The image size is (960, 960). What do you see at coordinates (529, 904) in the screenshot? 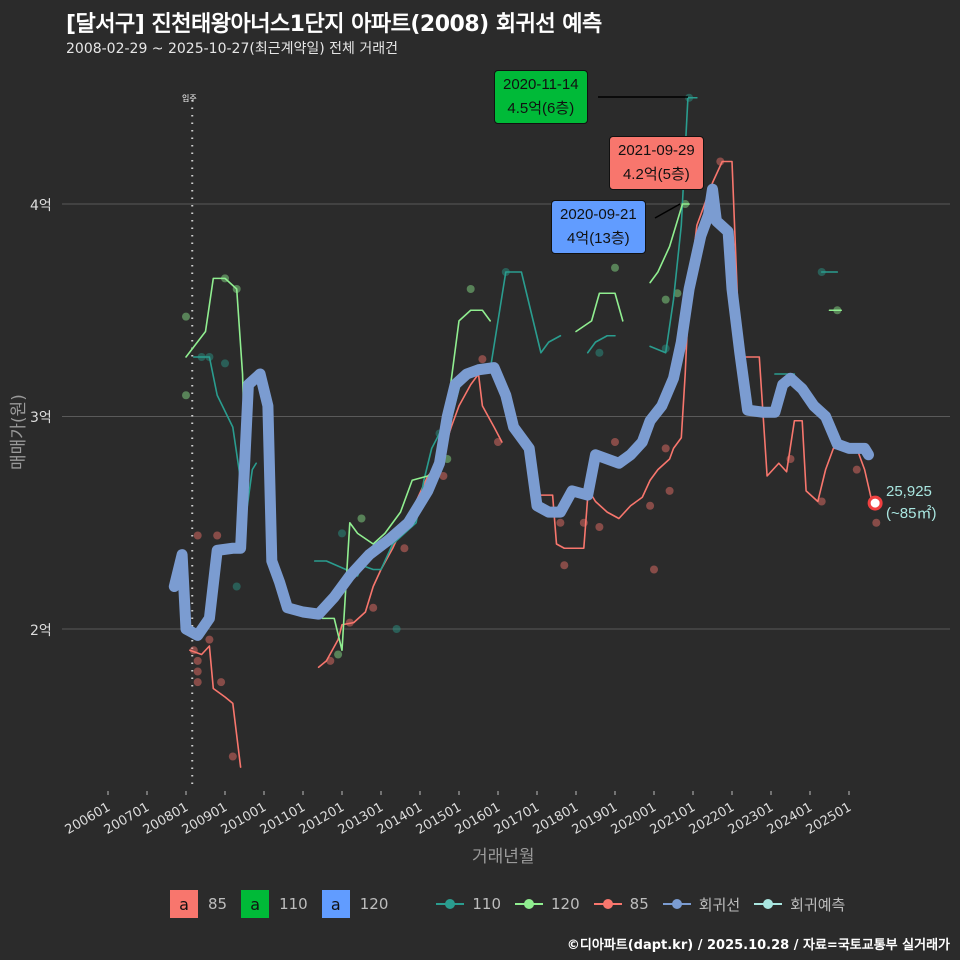
I see `legend-line-120-icon` at bounding box center [529, 904].